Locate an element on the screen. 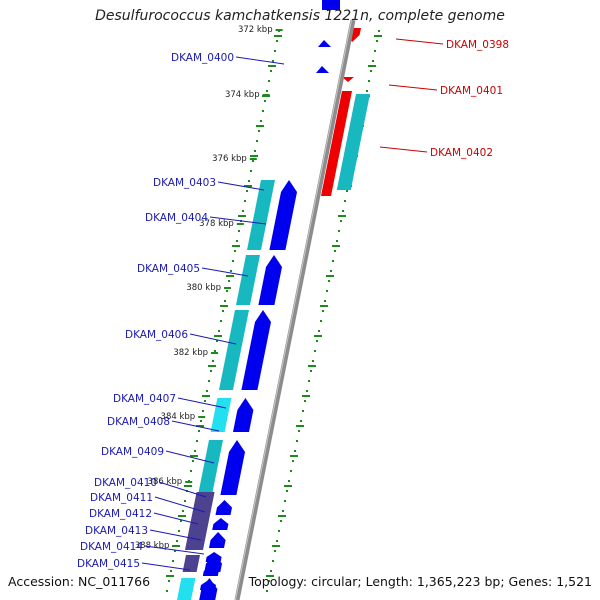 The image size is (600, 600). scale-label: 378 kbp is located at coordinates (216, 224).